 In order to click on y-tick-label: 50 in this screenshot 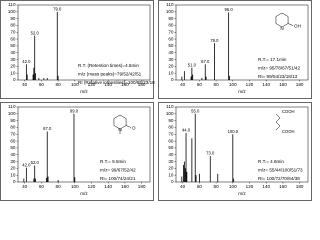, I will do `click(171, 147)`.